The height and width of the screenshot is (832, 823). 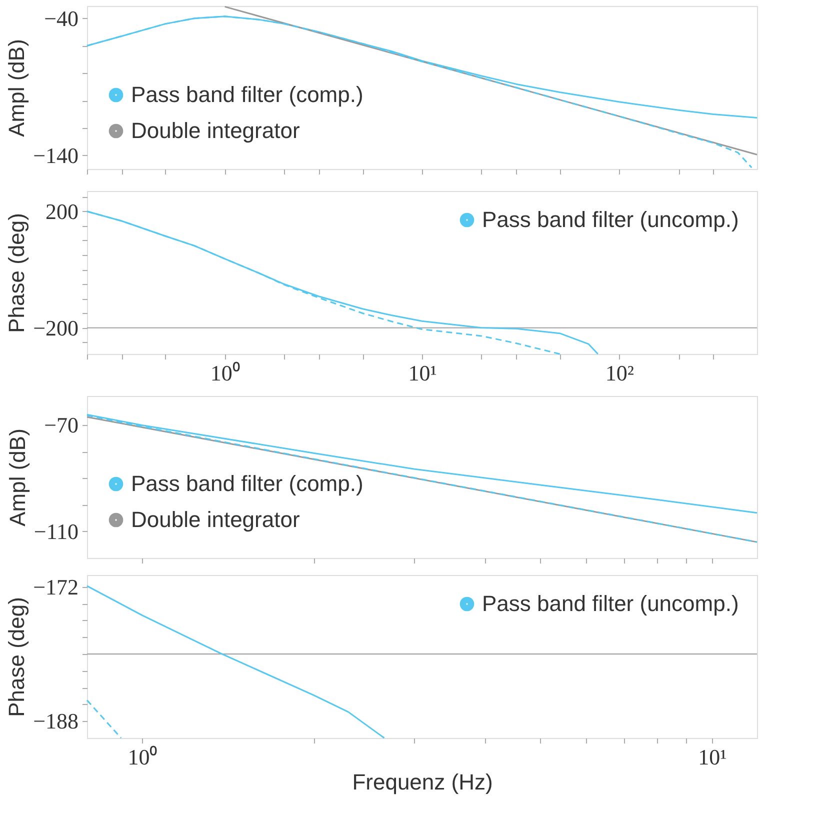 What do you see at coordinates (422, 782) in the screenshot?
I see `x-axis-title: Frequenz (Hz)` at bounding box center [422, 782].